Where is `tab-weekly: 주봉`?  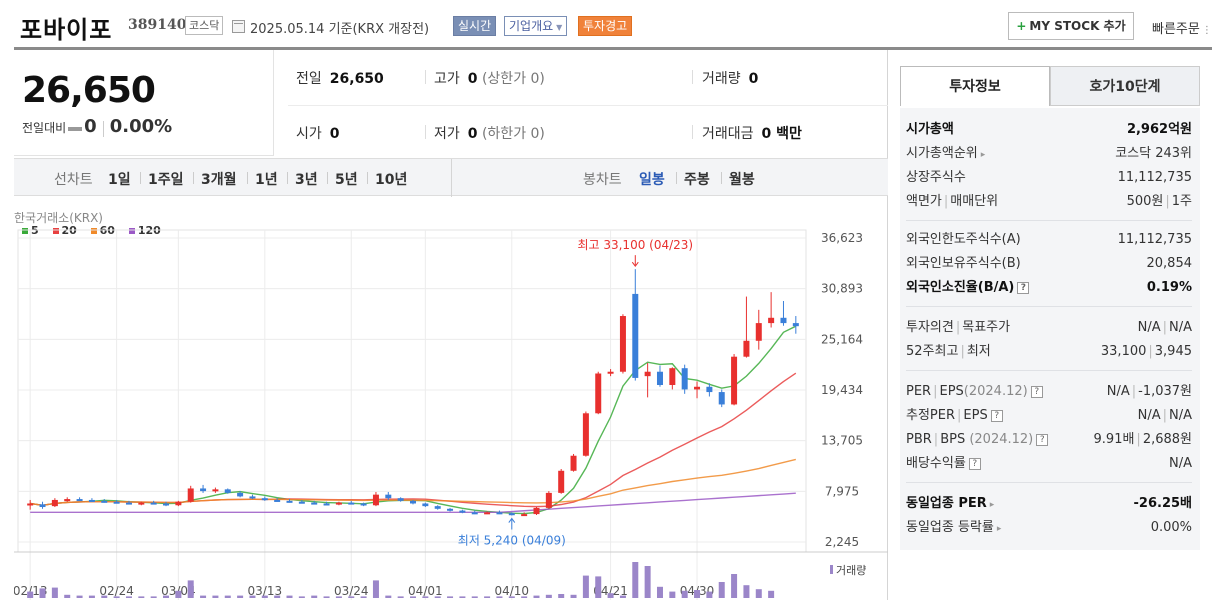
tab-weekly: 주봉 is located at coordinates (697, 180).